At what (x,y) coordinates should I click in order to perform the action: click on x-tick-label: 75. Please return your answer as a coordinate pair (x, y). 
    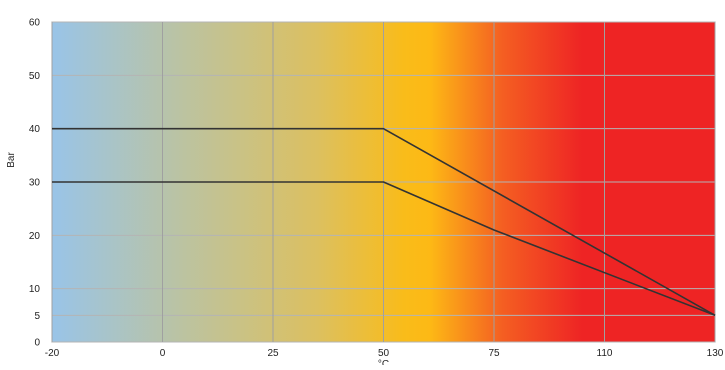
    Looking at the image, I should click on (494, 353).